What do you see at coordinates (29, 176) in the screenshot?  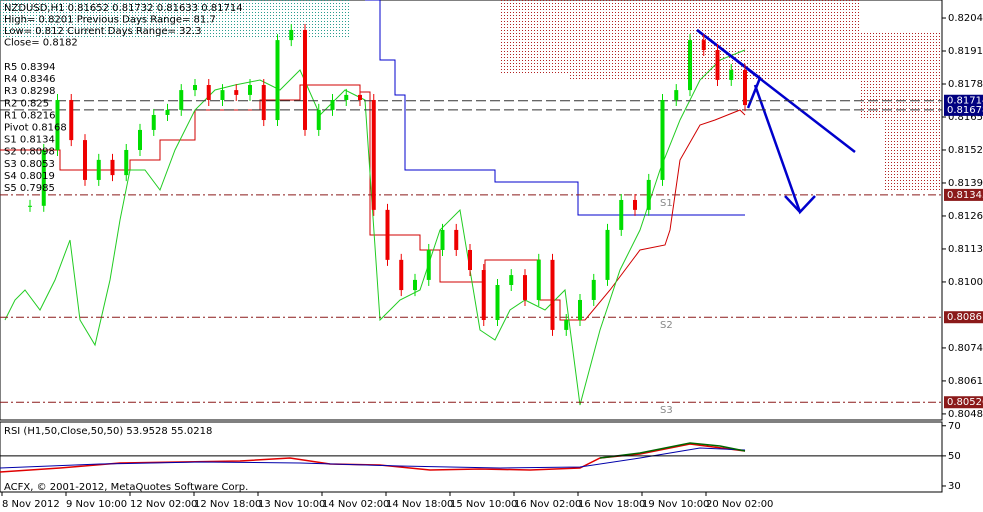 I see `pivot-label: S4 0.8019` at bounding box center [29, 176].